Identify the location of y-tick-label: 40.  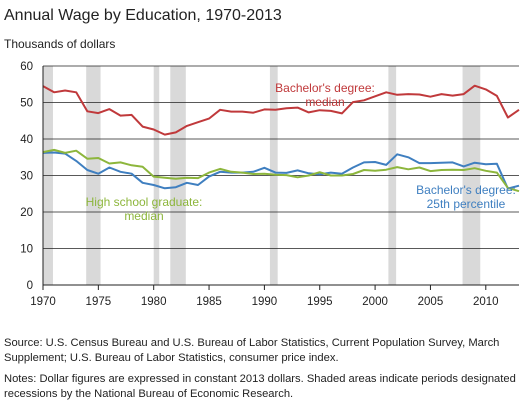
(26, 140).